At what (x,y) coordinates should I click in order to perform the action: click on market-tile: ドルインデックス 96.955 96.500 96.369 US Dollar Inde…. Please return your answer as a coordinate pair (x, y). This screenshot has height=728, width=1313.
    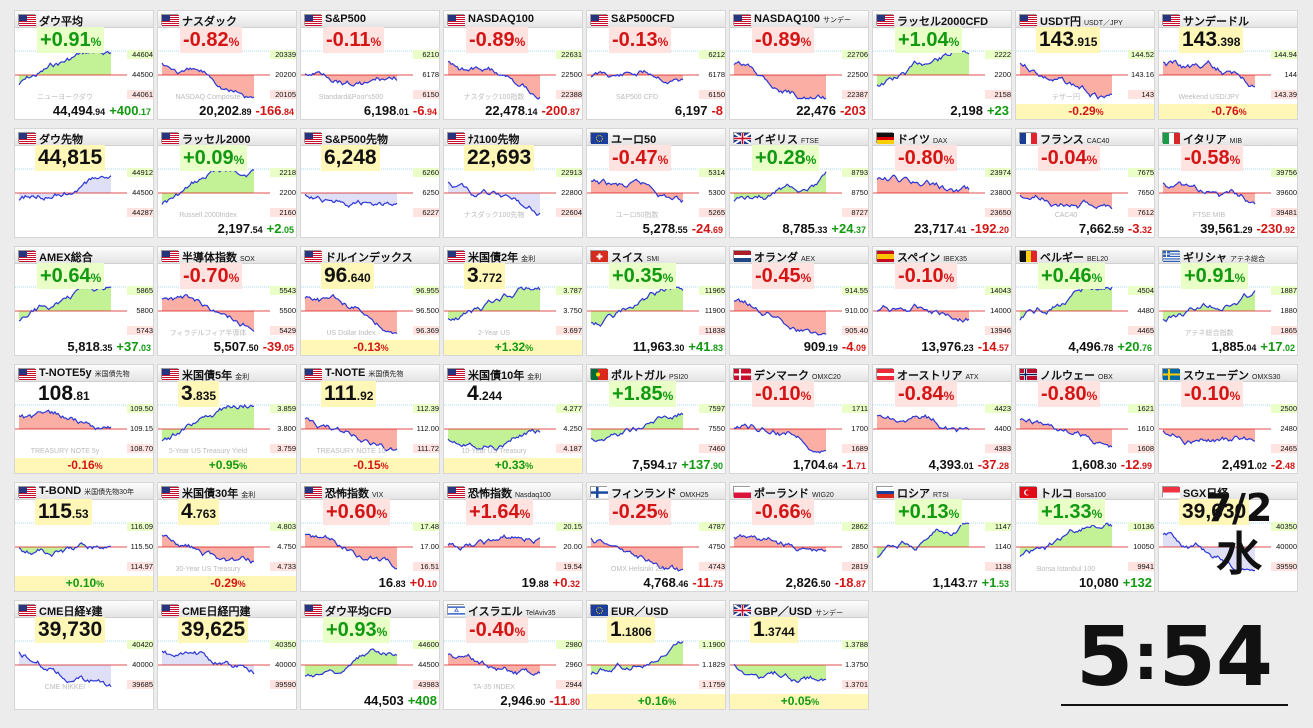
    Looking at the image, I should click on (370, 301).